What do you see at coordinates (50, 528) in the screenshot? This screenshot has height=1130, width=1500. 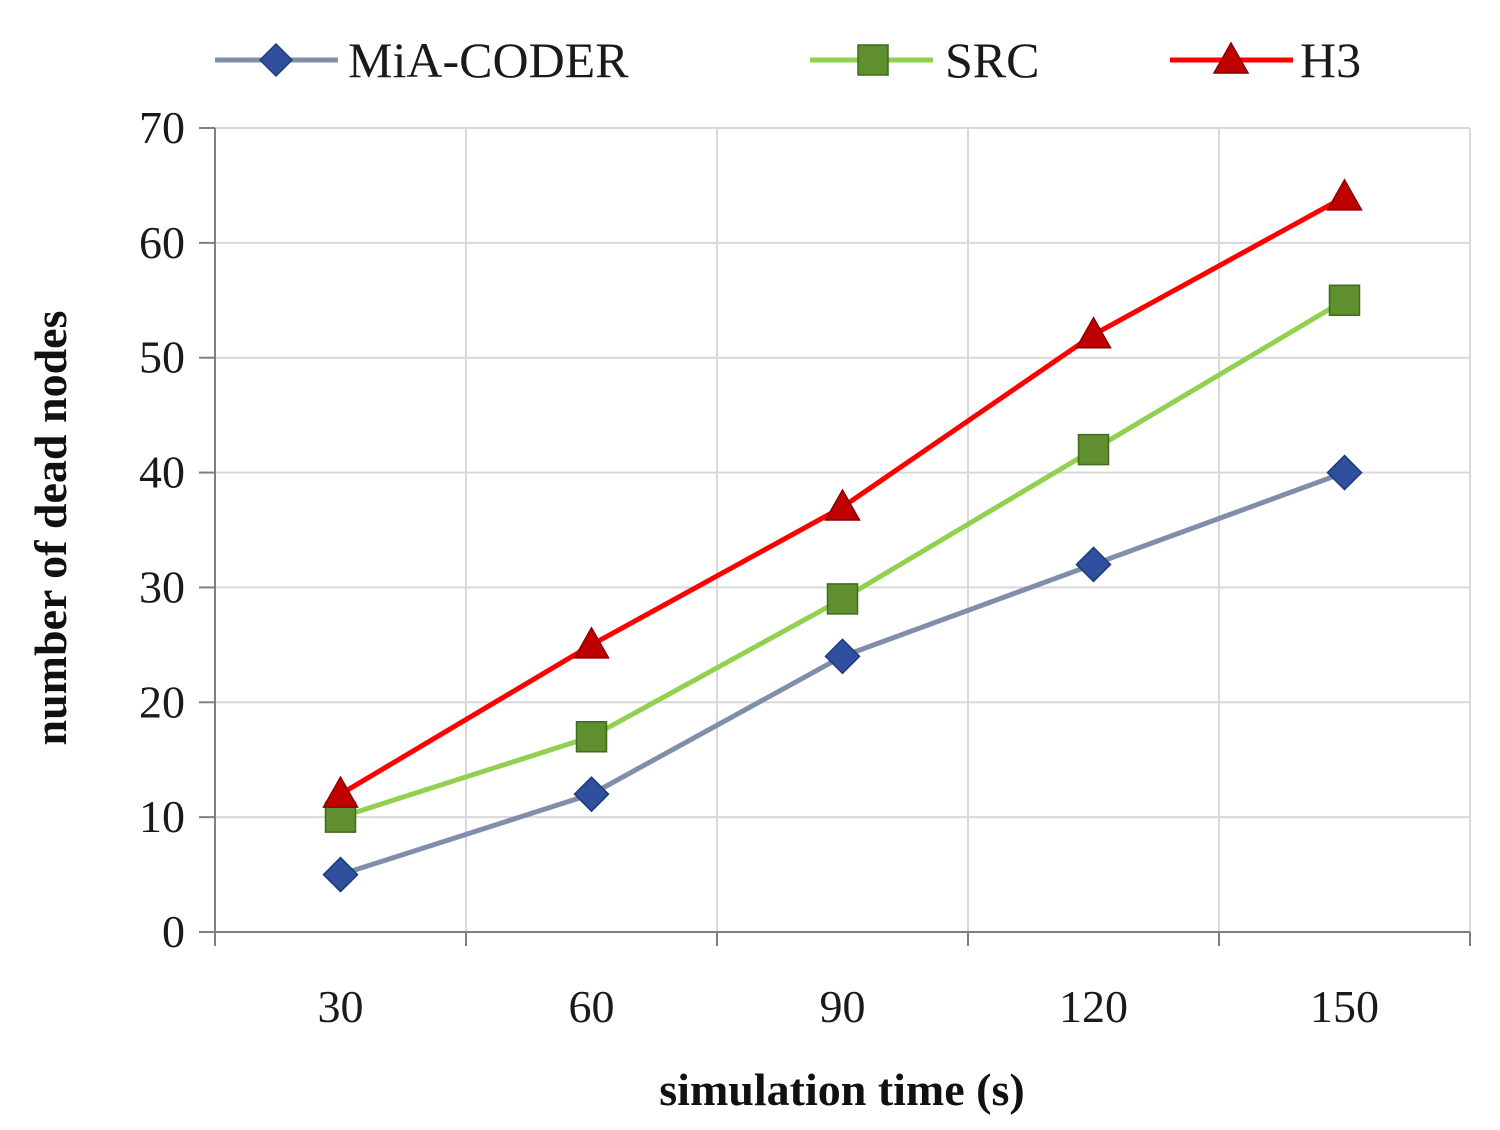 I see `y-axis-title: number of dead nodes` at bounding box center [50, 528].